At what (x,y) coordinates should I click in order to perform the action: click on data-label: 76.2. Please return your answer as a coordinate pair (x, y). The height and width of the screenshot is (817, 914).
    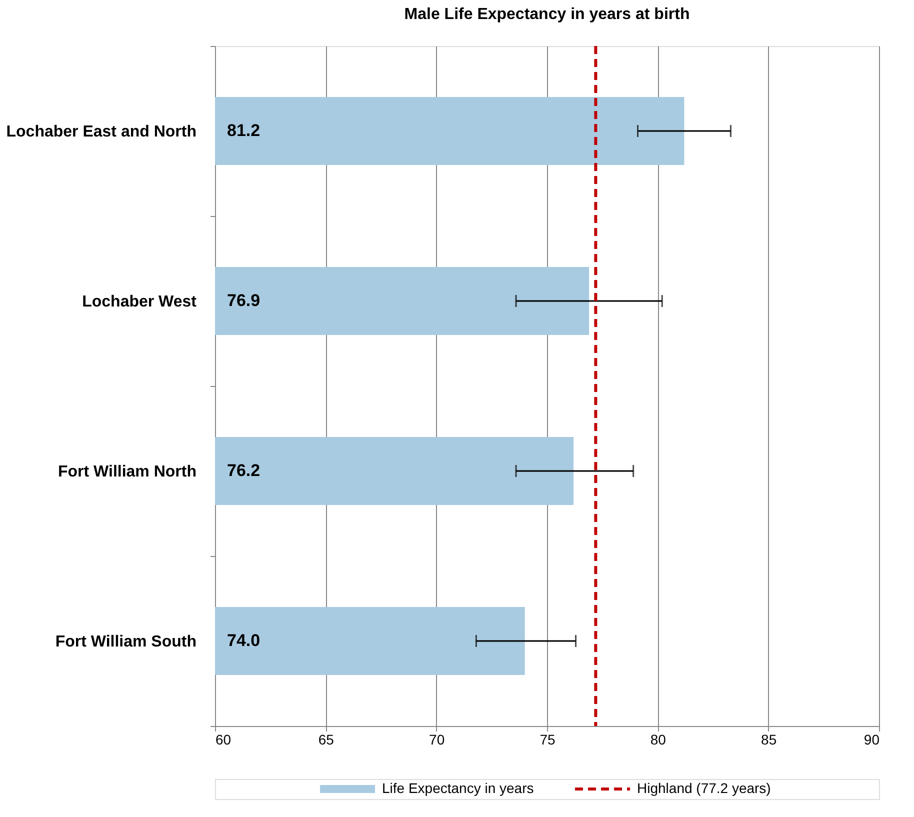
    Looking at the image, I should click on (243, 470).